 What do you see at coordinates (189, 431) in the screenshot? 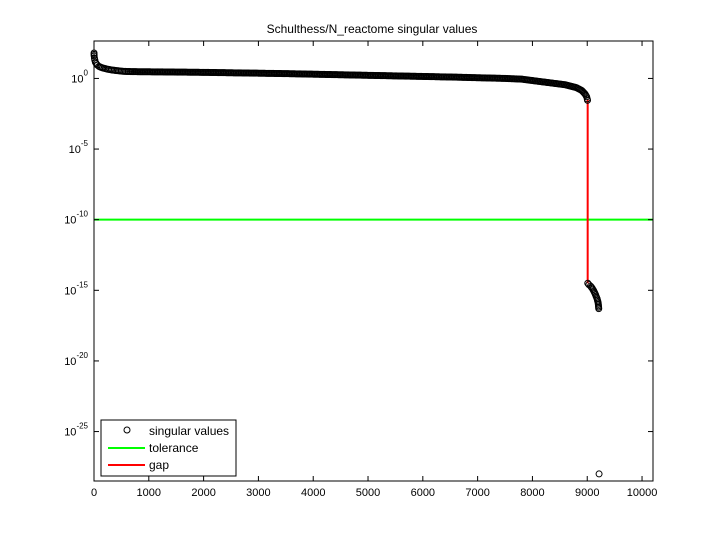
I see `legend-label: singular values` at bounding box center [189, 431].